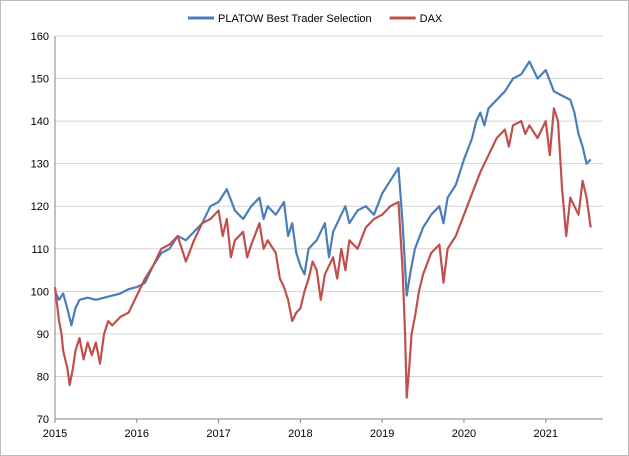  Describe the element at coordinates (464, 434) in the screenshot. I see `x-tick-label: 2020` at that location.